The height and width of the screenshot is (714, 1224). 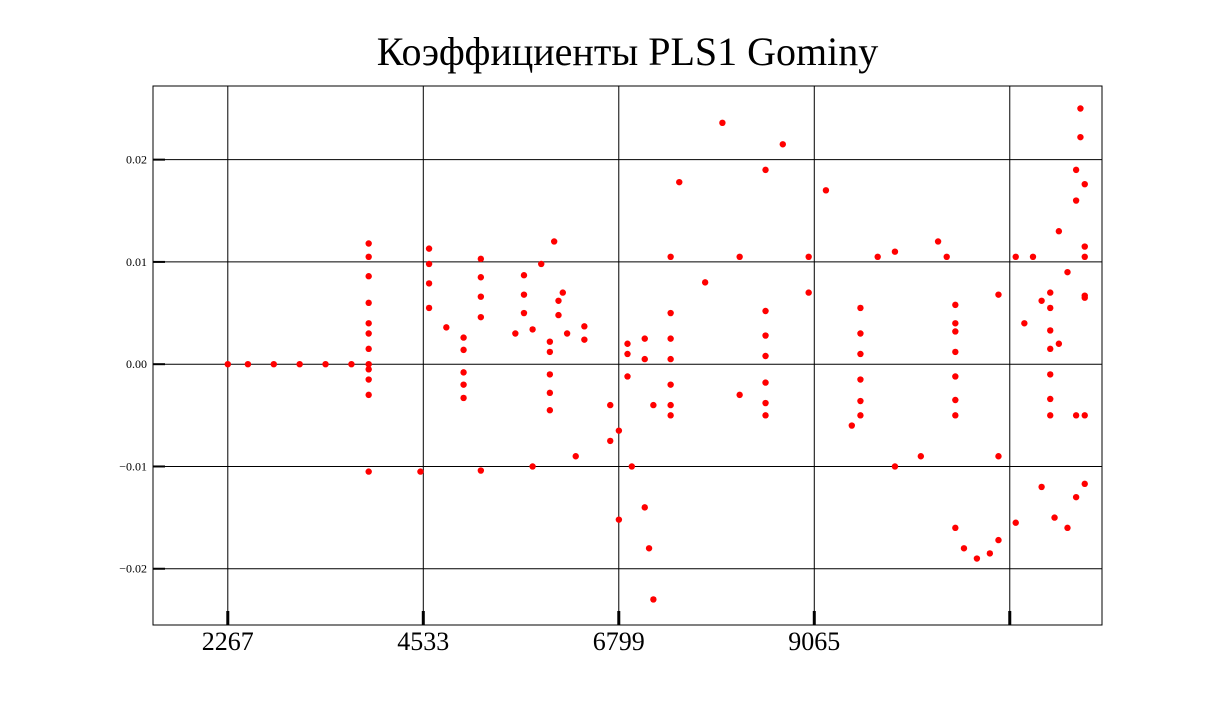 I want to click on y-tick-label: 0.00, so click(x=136, y=364).